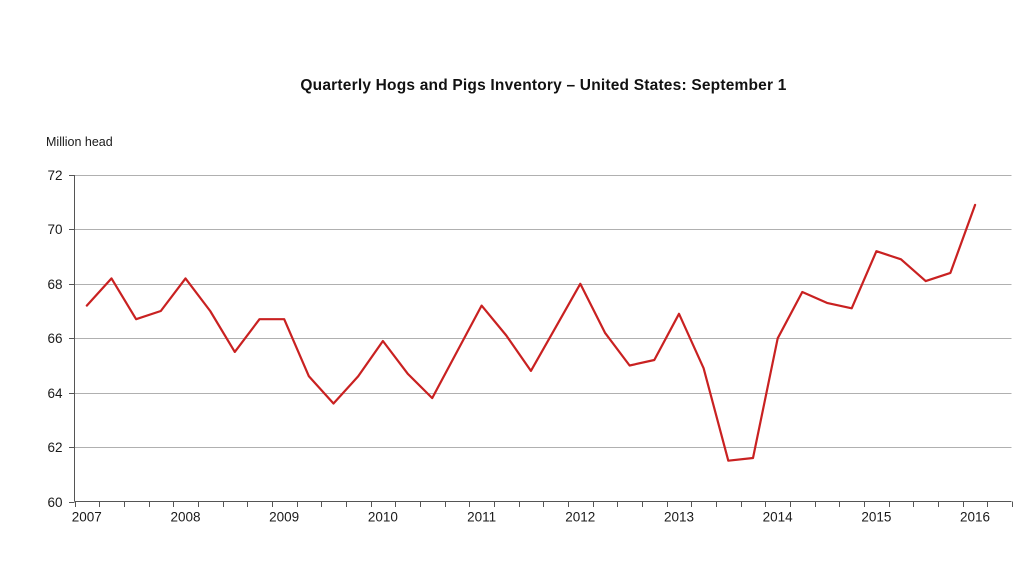 The image size is (1024, 576). What do you see at coordinates (975, 517) in the screenshot?
I see `x-tick-label: 2016` at bounding box center [975, 517].